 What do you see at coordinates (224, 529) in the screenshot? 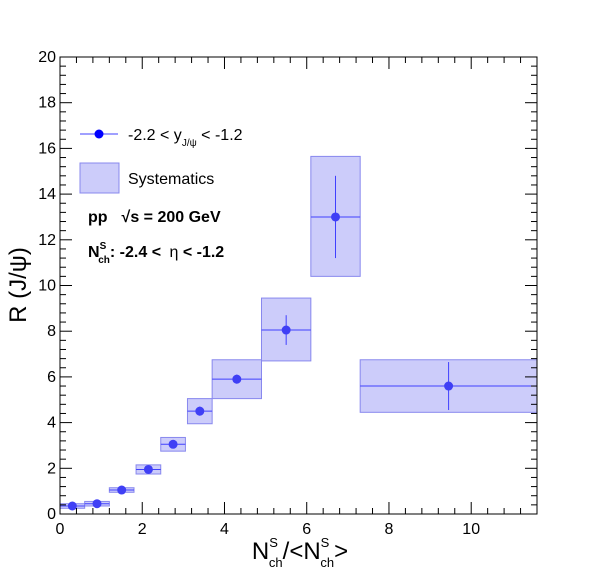
I see `x-tick-label: 4` at bounding box center [224, 529].